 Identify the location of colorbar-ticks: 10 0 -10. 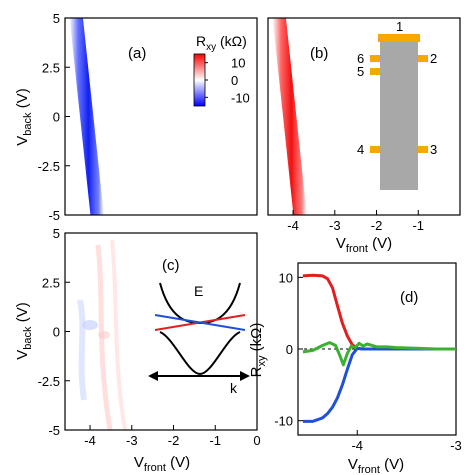
(227, 80).